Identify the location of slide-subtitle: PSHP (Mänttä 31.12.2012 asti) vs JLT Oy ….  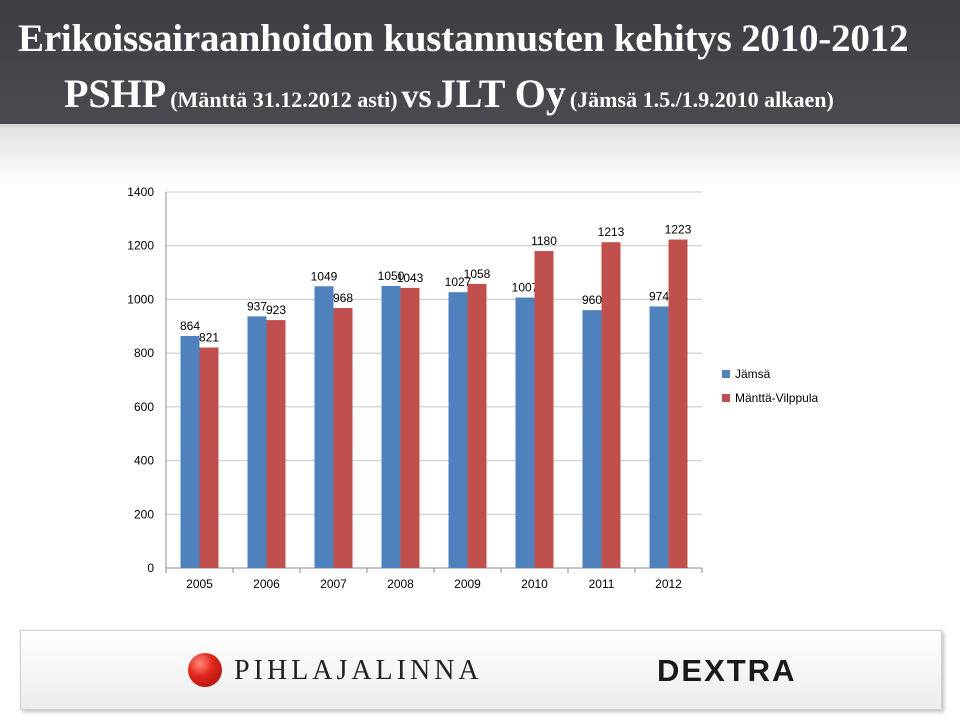
(509, 93).